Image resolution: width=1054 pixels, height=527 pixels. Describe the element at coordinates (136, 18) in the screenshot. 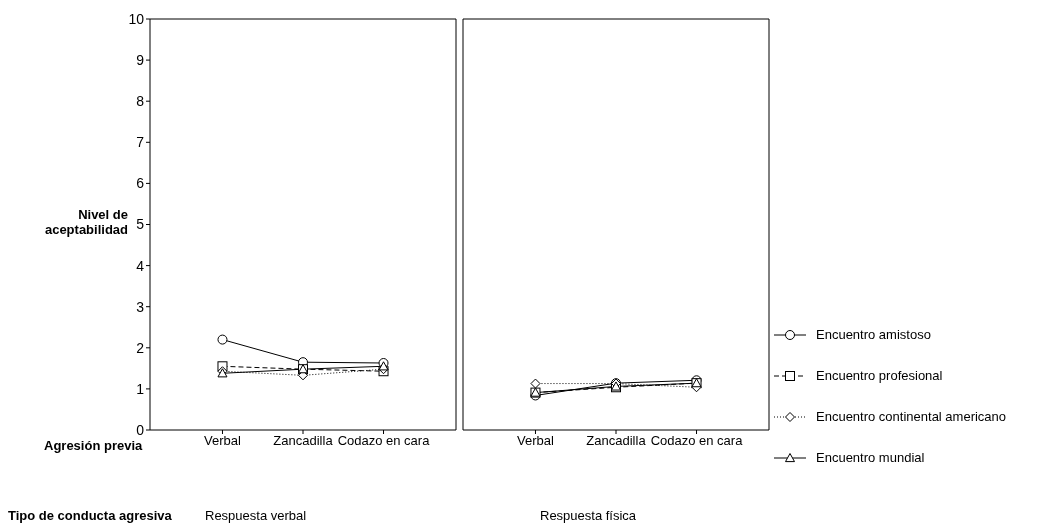

I see `y-tick-label: 10` at that location.